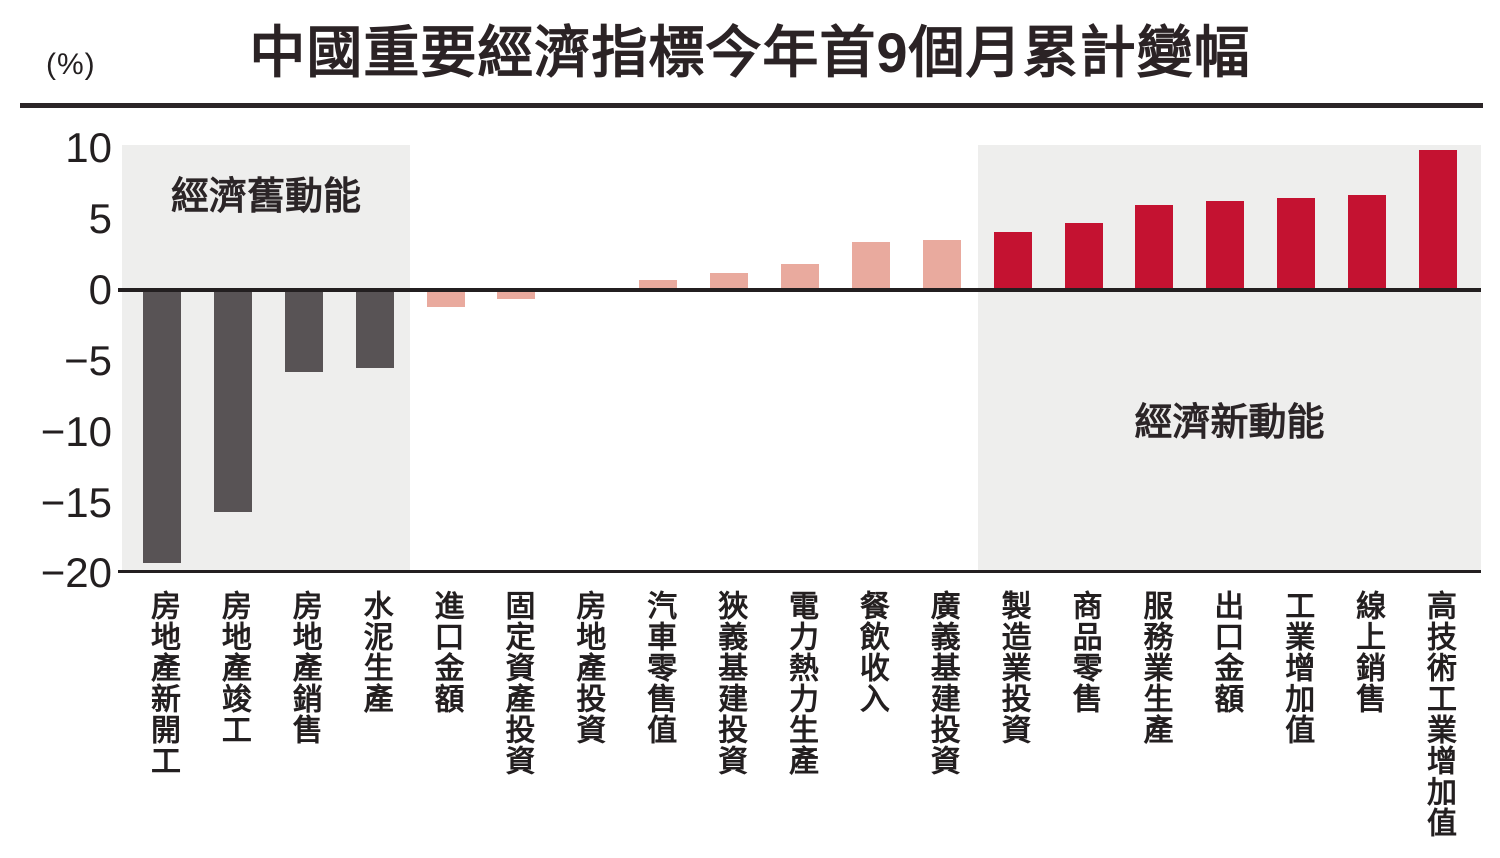 This screenshot has width=1500, height=858. I want to click on chart-title: 中國重要經濟指標今年首9個月累計變幅, so click(750, 52).